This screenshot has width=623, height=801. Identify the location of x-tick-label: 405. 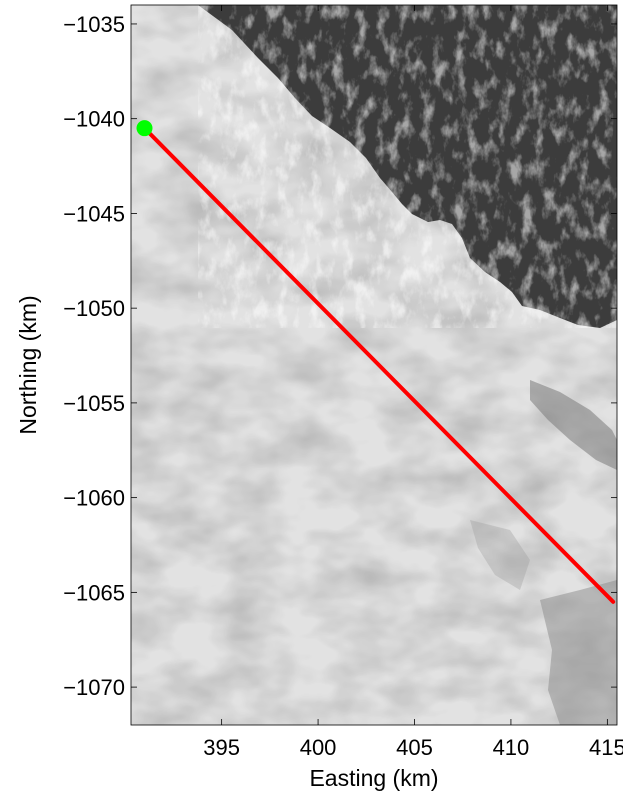
(414, 747).